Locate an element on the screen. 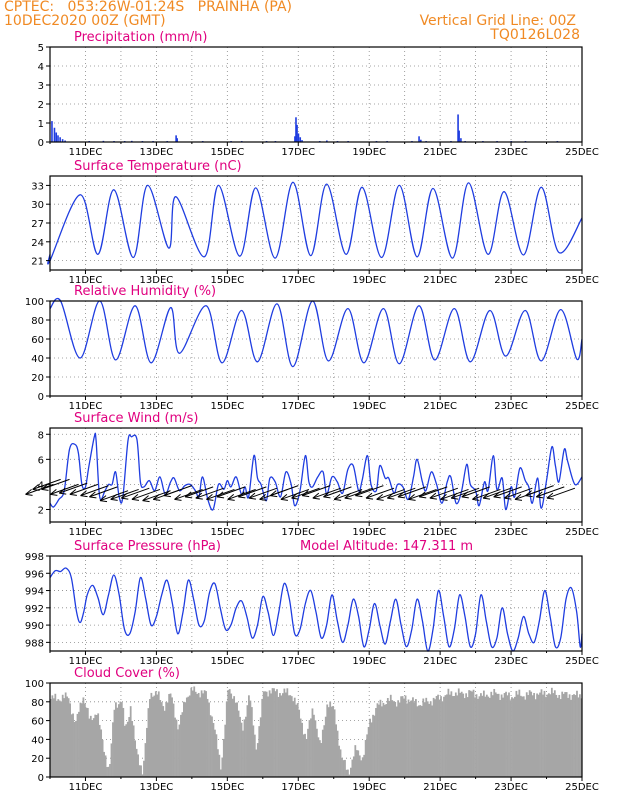 This screenshot has width=618, height=800. precip-xtick-label: 23DEC is located at coordinates (511, 152).